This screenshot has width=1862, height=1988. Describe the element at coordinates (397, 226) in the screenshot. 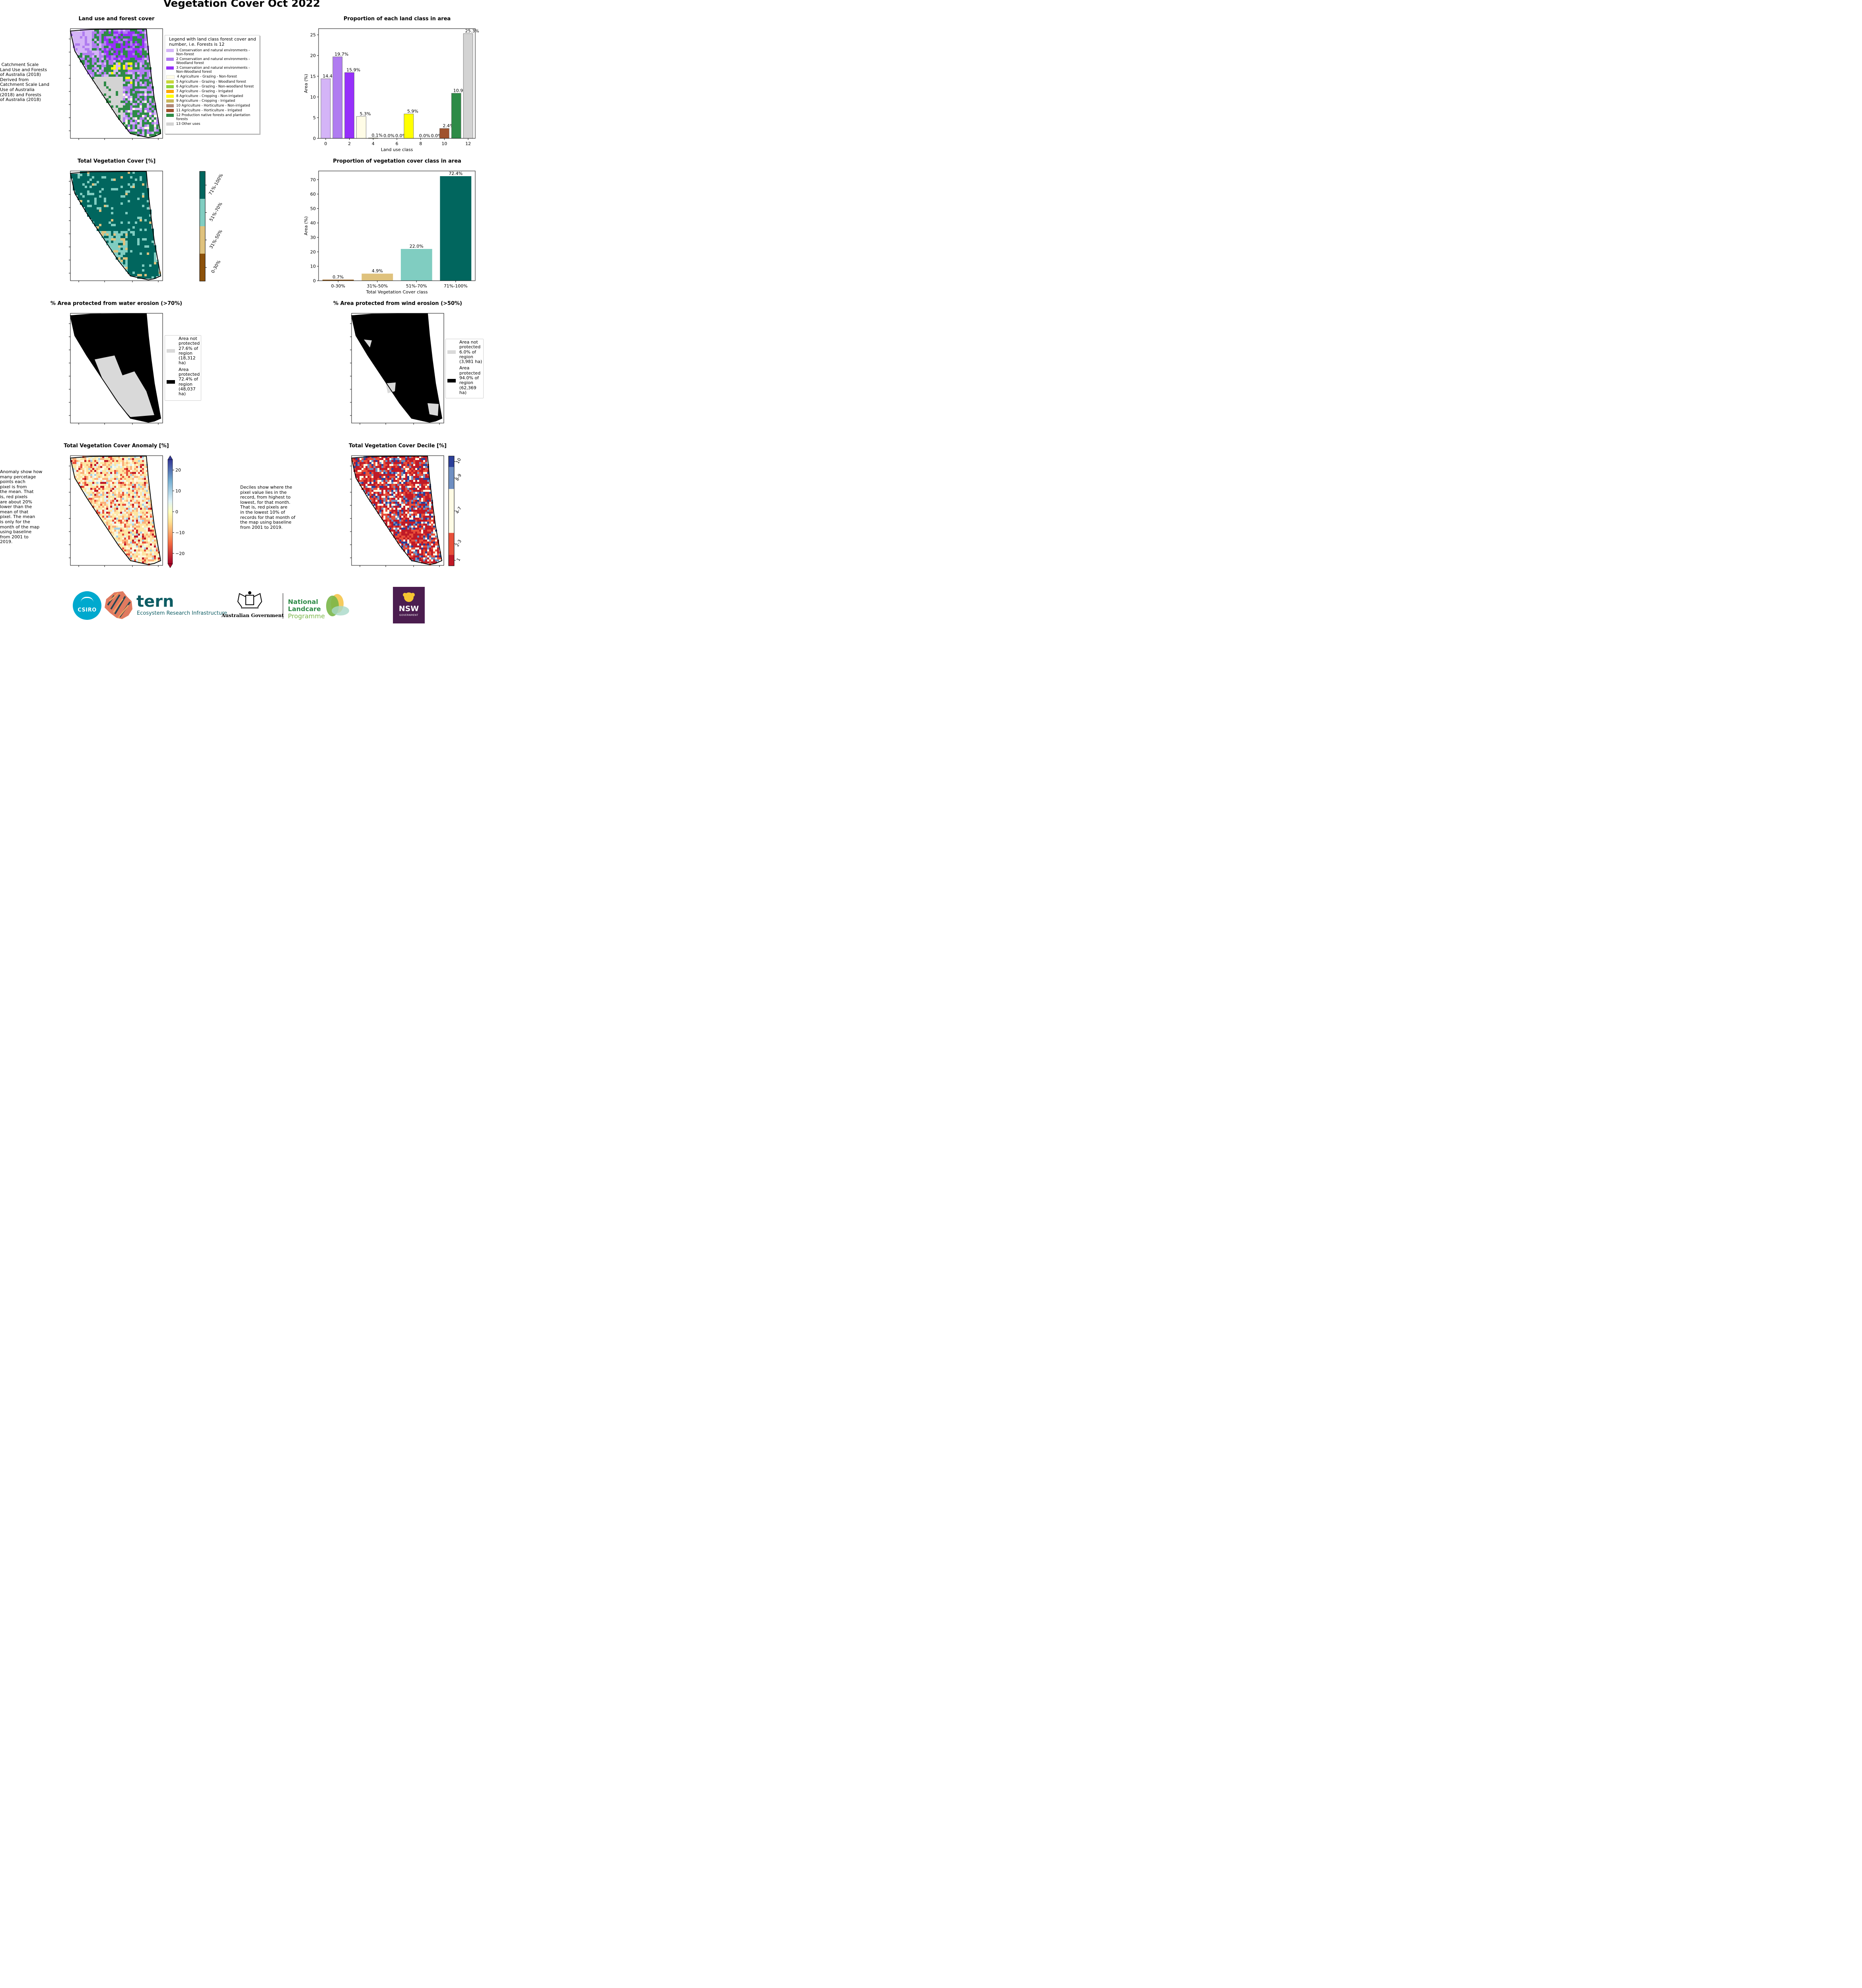

I see `plot-frame` at that location.